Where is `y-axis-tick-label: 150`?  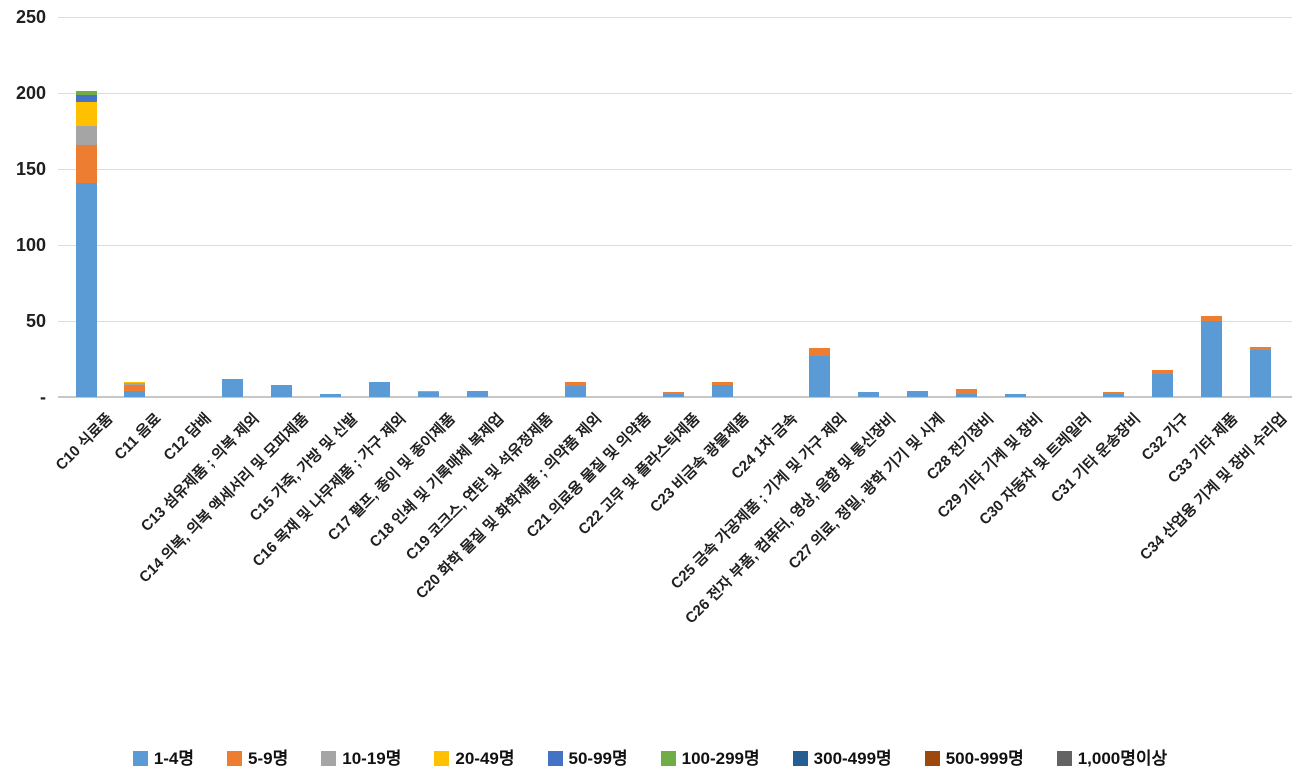
y-axis-tick-label: 150 is located at coordinates (30, 169).